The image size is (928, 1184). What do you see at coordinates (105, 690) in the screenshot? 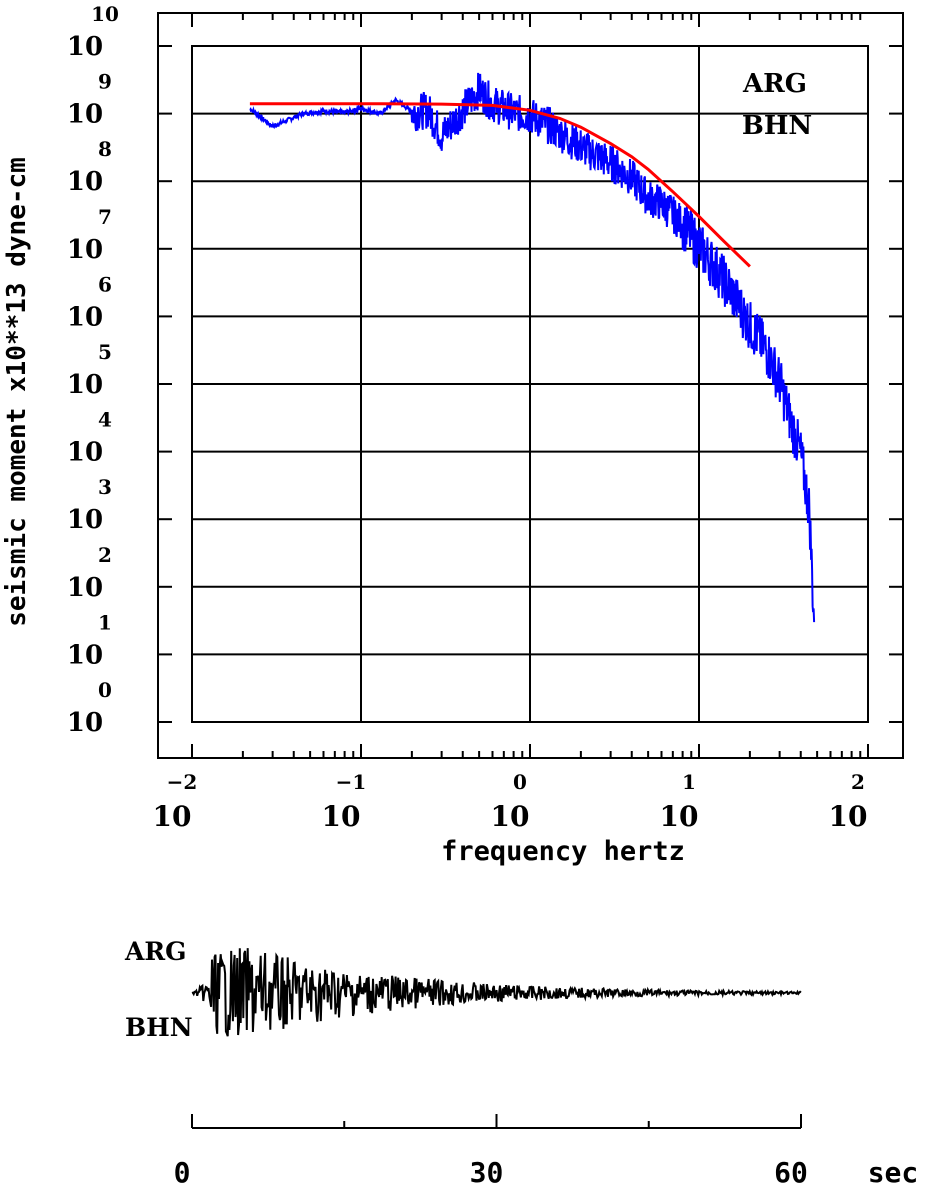
I see `y-tick-exponent: 0` at bounding box center [105, 690].